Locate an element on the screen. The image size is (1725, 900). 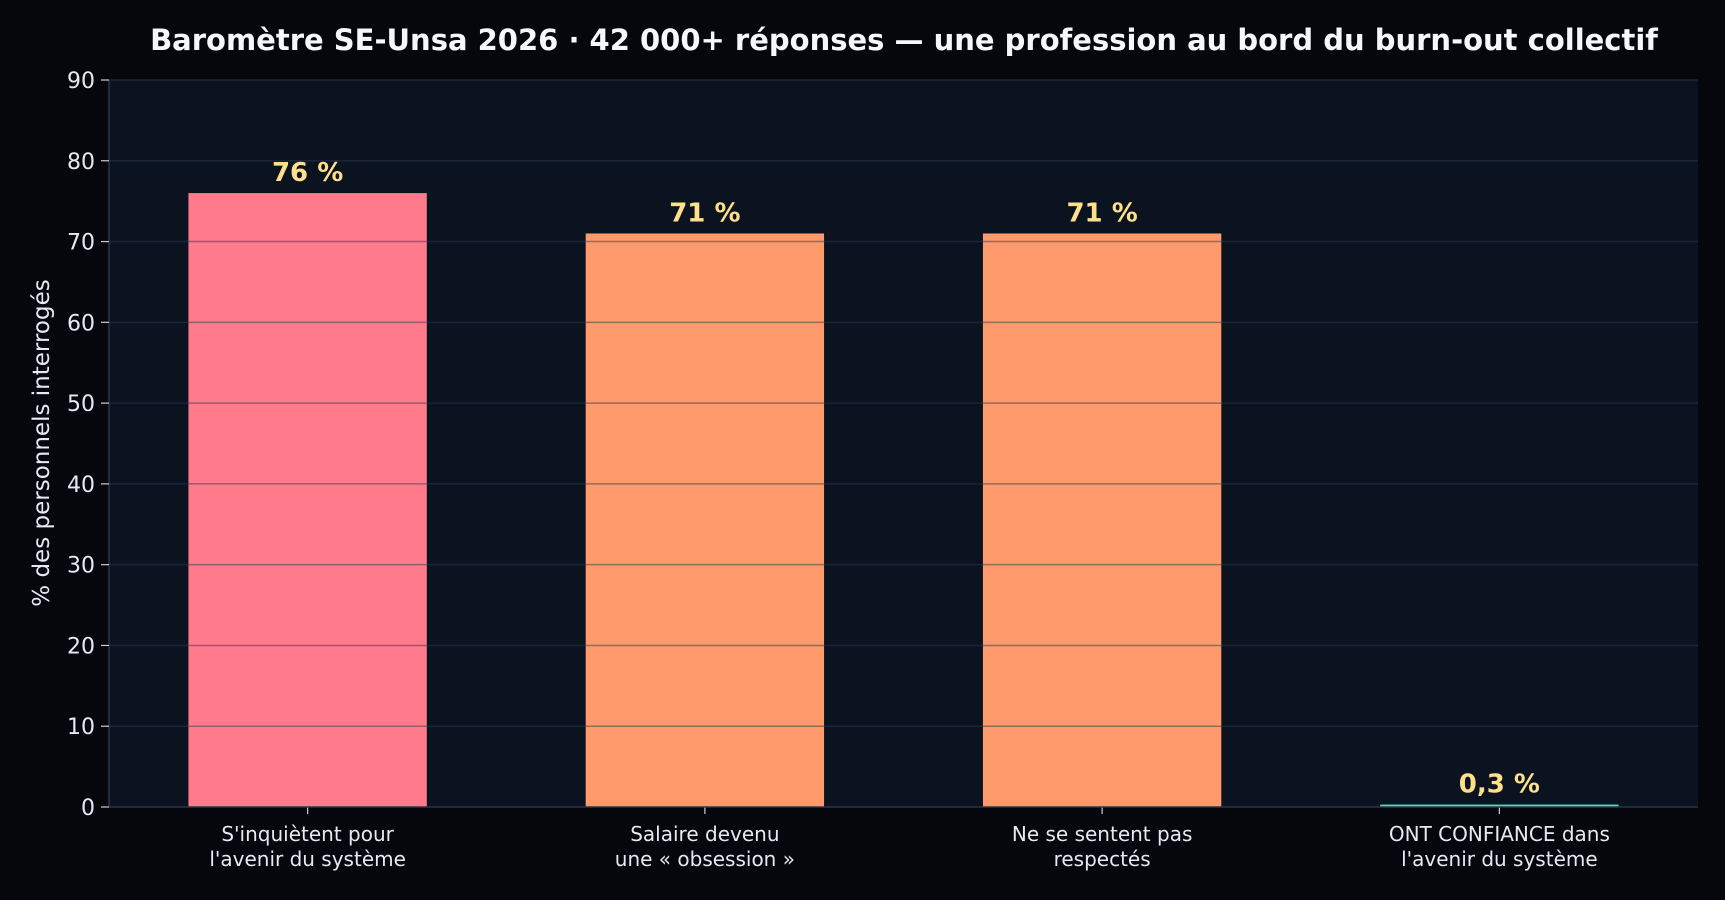
x-tick-label-1-line-1: S'inquiètent pour is located at coordinates (307, 834).